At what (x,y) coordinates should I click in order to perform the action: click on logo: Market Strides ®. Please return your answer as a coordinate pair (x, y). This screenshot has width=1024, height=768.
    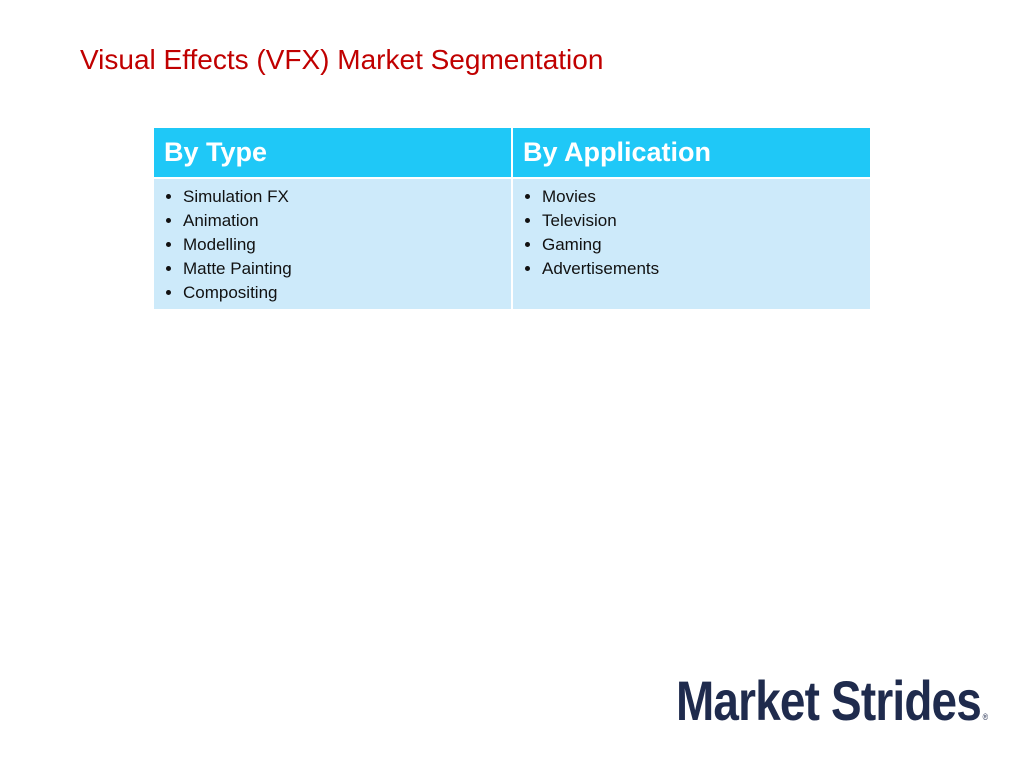
    Looking at the image, I should click on (832, 700).